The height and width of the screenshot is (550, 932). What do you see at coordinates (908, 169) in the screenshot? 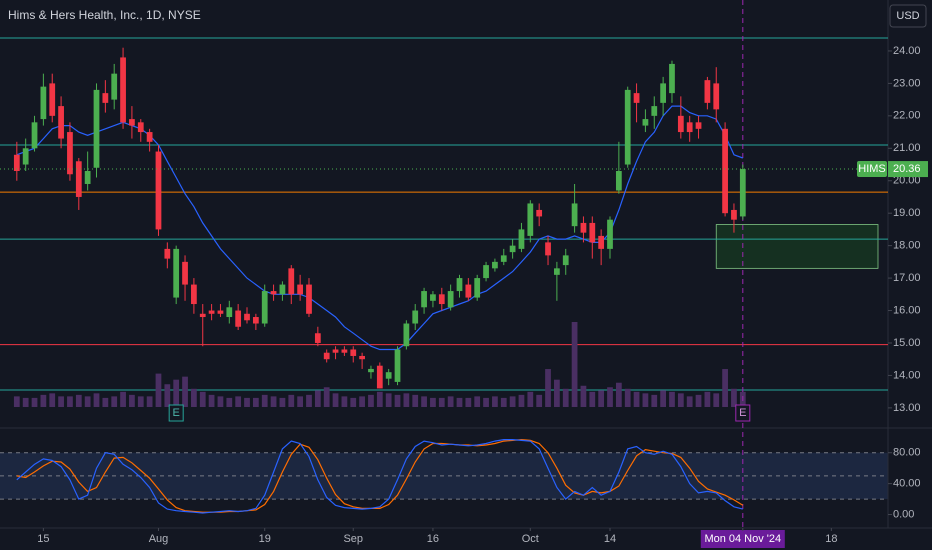
I see `price-tag` at bounding box center [908, 169].